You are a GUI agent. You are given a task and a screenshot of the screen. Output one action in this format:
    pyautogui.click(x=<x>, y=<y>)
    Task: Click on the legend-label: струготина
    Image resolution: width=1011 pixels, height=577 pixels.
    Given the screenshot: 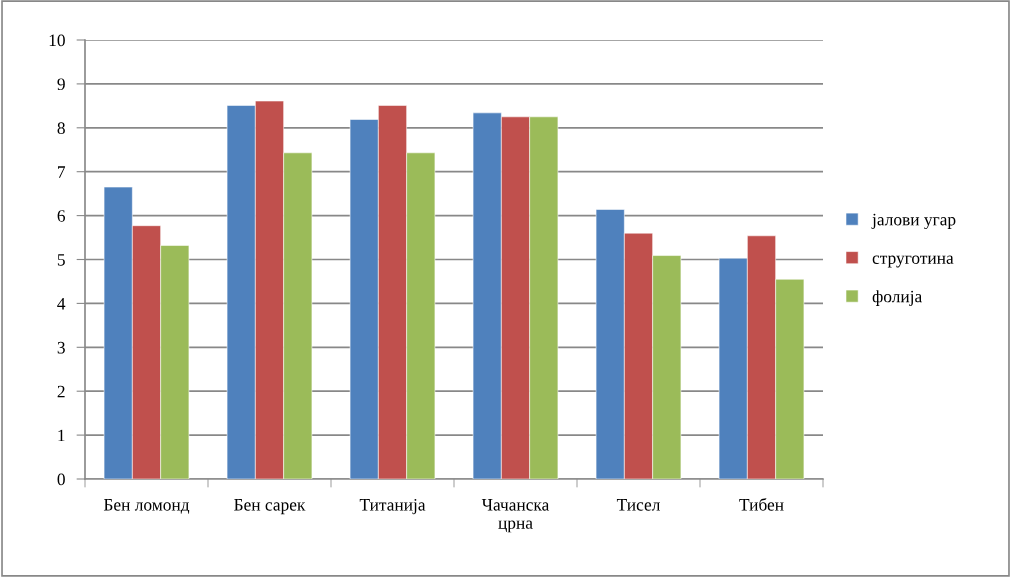 What is the action you would take?
    pyautogui.click(x=913, y=261)
    